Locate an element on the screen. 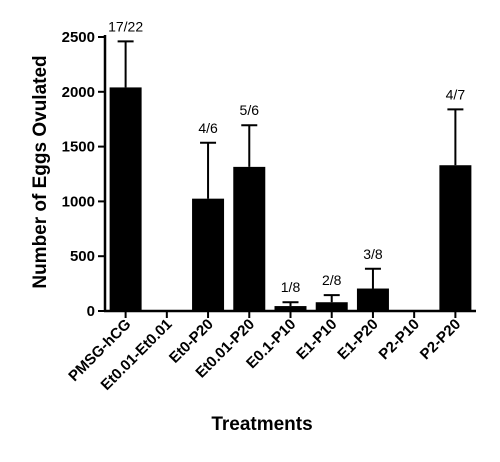  y-axis: 0 500 1000 1500 2000 2500 is located at coordinates (84, 174).